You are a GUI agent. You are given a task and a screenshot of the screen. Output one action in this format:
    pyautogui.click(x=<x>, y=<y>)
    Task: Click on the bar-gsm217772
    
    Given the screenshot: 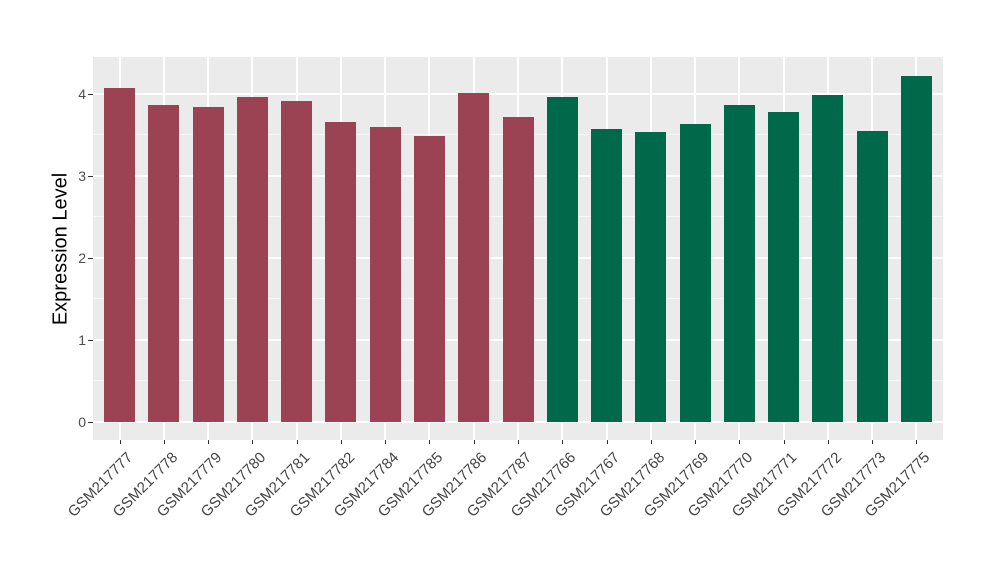 What is the action you would take?
    pyautogui.click(x=828, y=258)
    